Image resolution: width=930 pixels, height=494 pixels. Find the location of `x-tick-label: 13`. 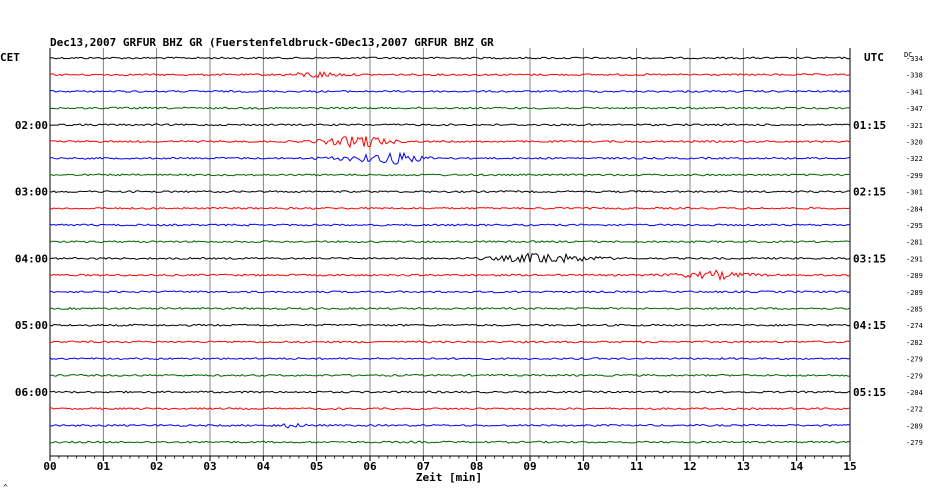

x-tick-label: 13 is located at coordinates (743, 466).